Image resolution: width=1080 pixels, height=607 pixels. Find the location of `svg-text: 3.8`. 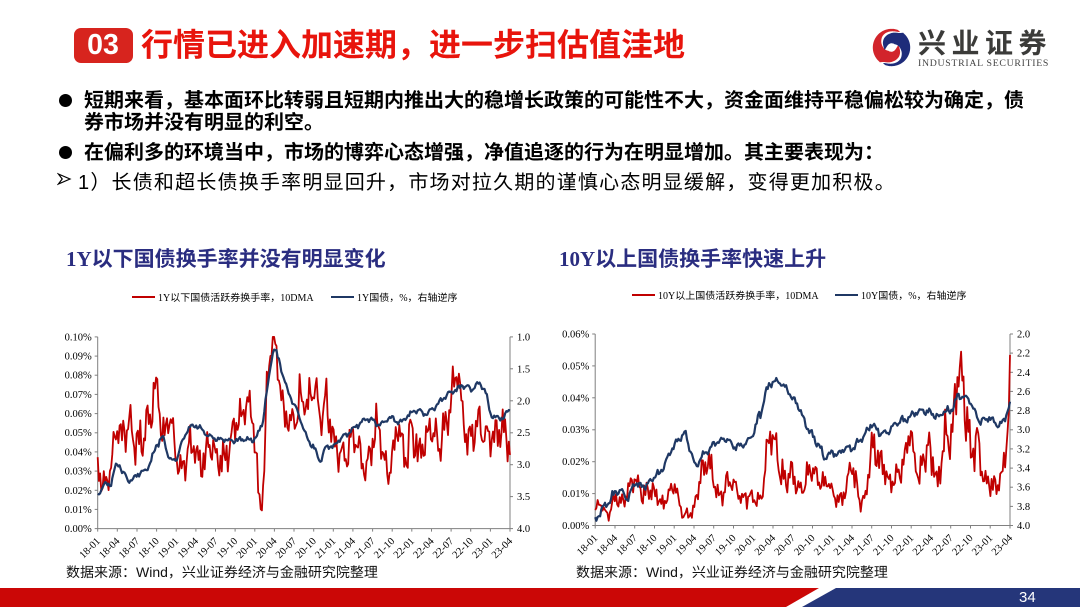

svg-text: 3.8 is located at coordinates (1023, 507).